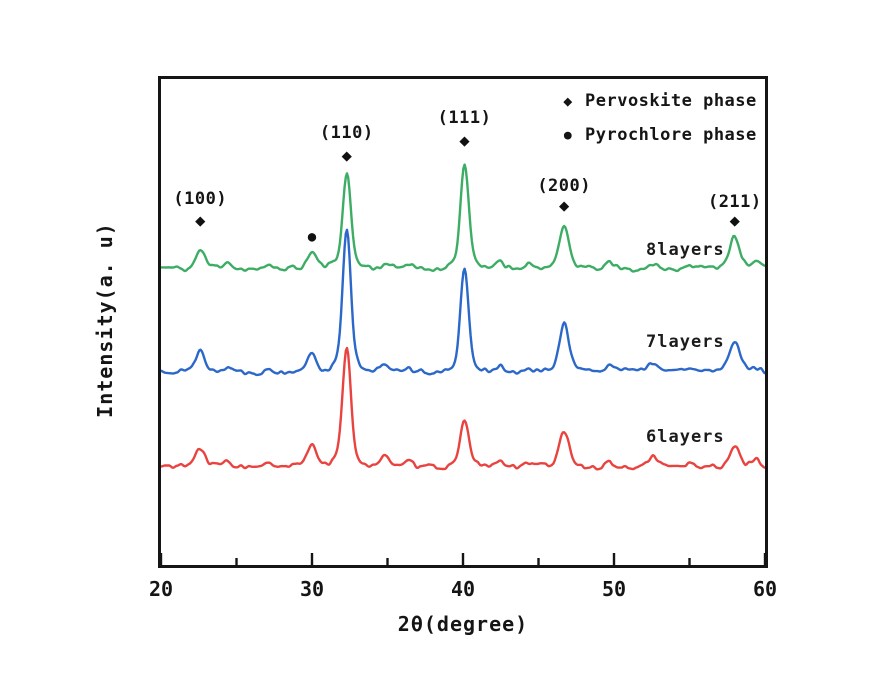 Image resolution: width=892 pixels, height=682 pixels. Describe the element at coordinates (685, 250) in the screenshot. I see `series-label-8layers: 8layers` at that location.